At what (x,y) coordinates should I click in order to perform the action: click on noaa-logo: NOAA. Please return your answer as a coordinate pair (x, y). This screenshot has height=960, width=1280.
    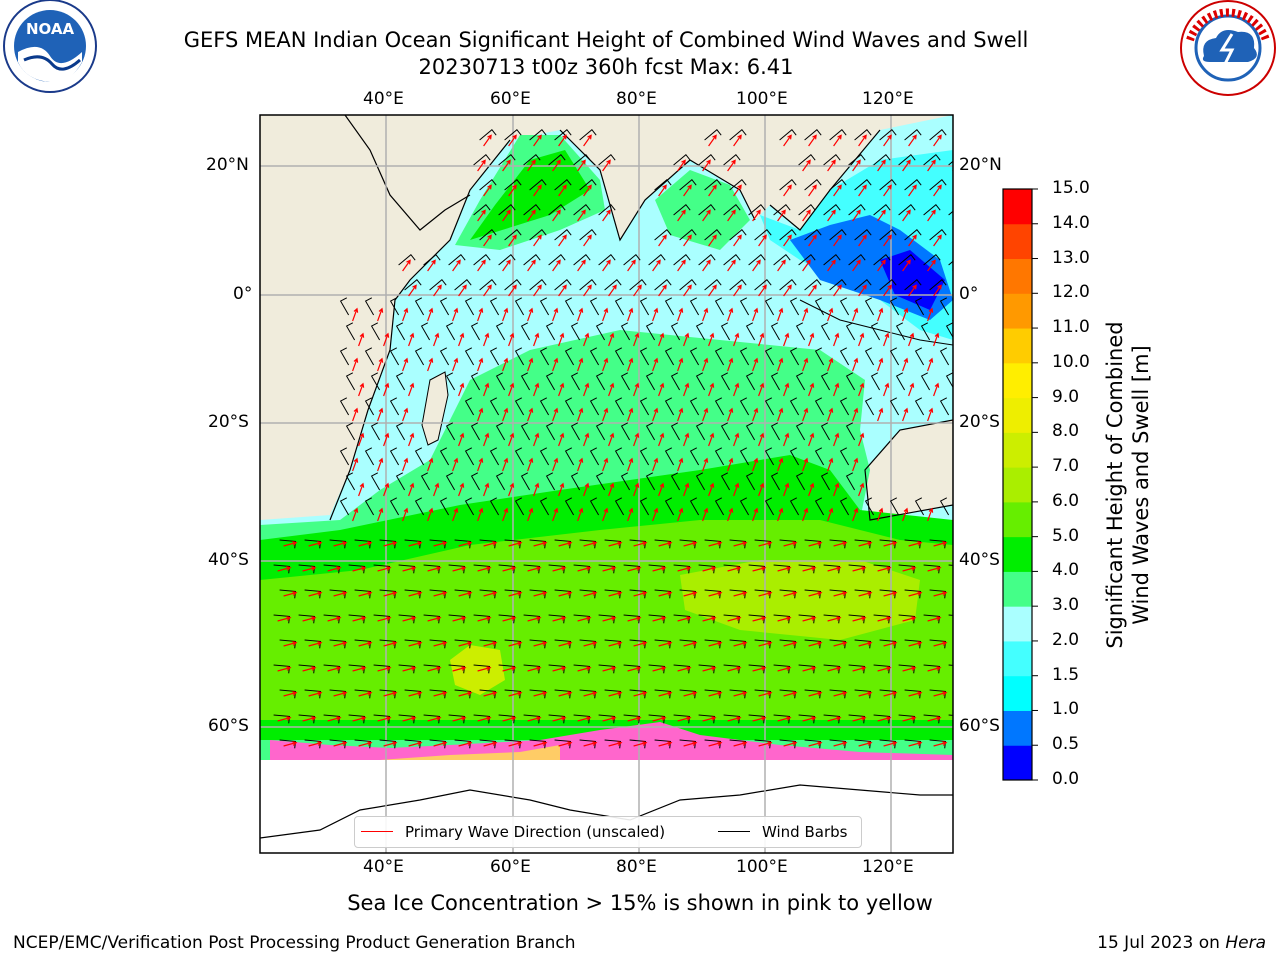
    Looking at the image, I should click on (50, 46).